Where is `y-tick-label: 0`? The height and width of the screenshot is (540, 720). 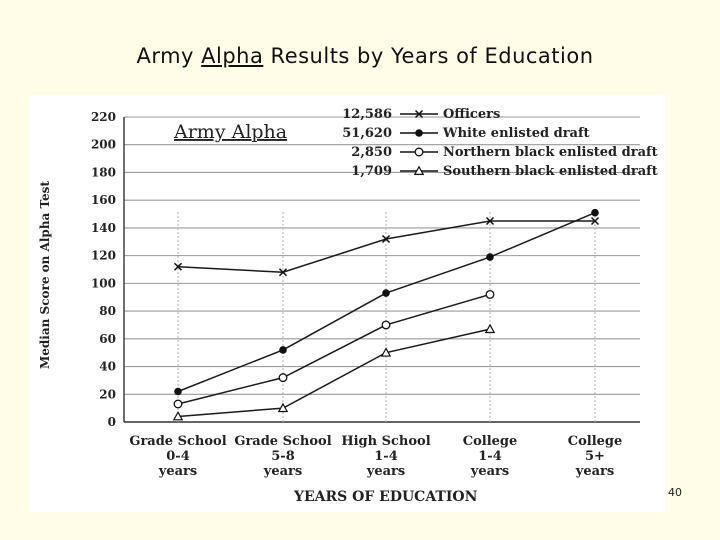 y-tick-label: 0 is located at coordinates (112, 422).